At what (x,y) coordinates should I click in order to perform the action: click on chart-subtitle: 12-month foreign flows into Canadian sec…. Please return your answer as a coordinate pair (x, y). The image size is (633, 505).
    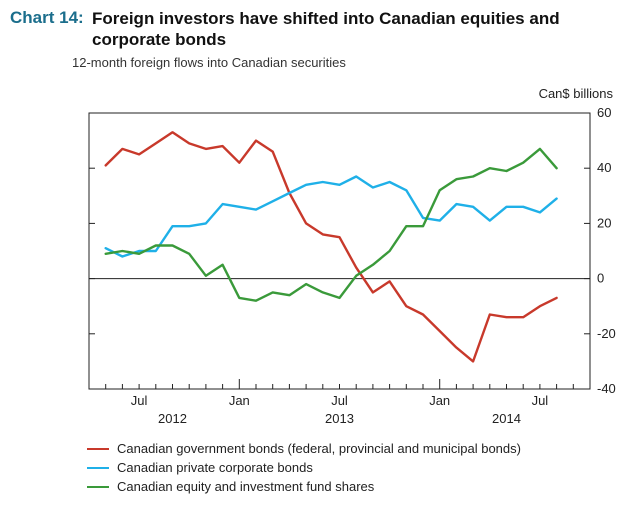
    Looking at the image, I should click on (209, 62).